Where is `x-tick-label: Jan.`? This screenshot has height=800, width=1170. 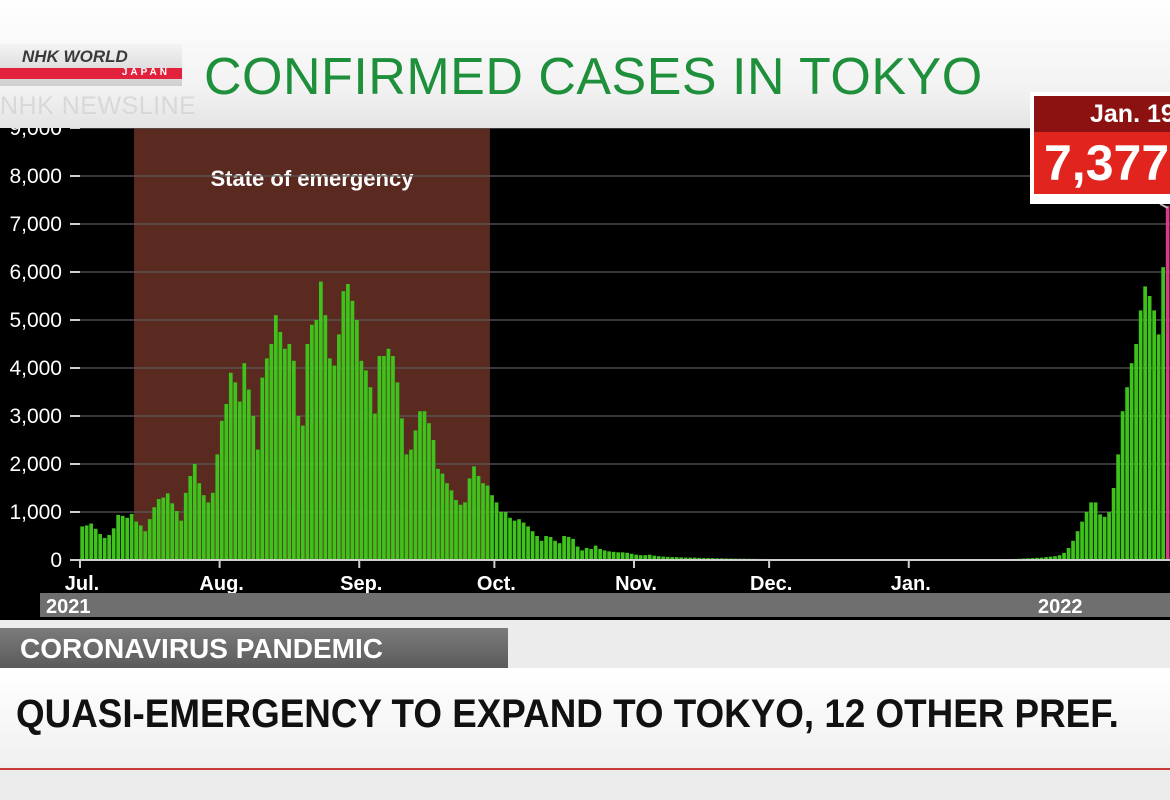
x-tick-label: Jan. is located at coordinates (911, 584).